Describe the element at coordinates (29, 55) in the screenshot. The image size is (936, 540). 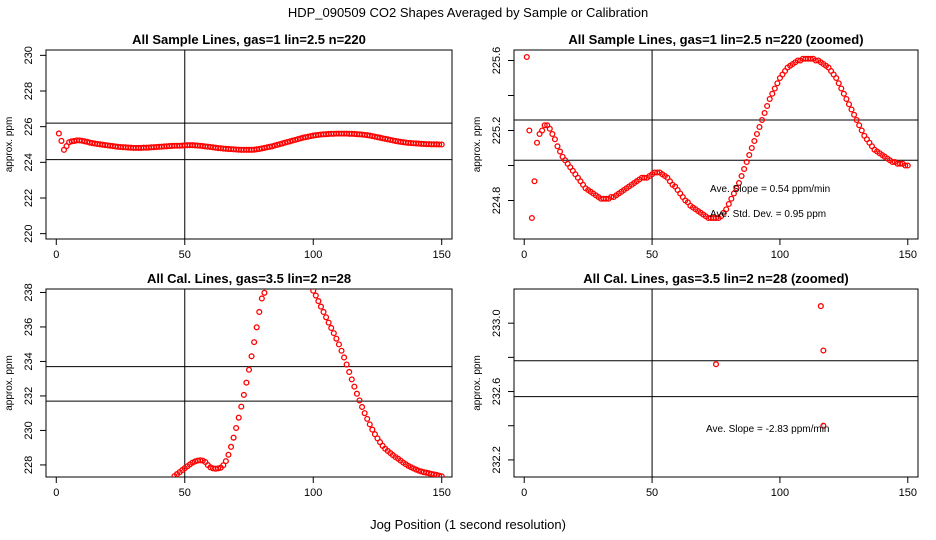
I see `y-tick-label: 230` at that location.